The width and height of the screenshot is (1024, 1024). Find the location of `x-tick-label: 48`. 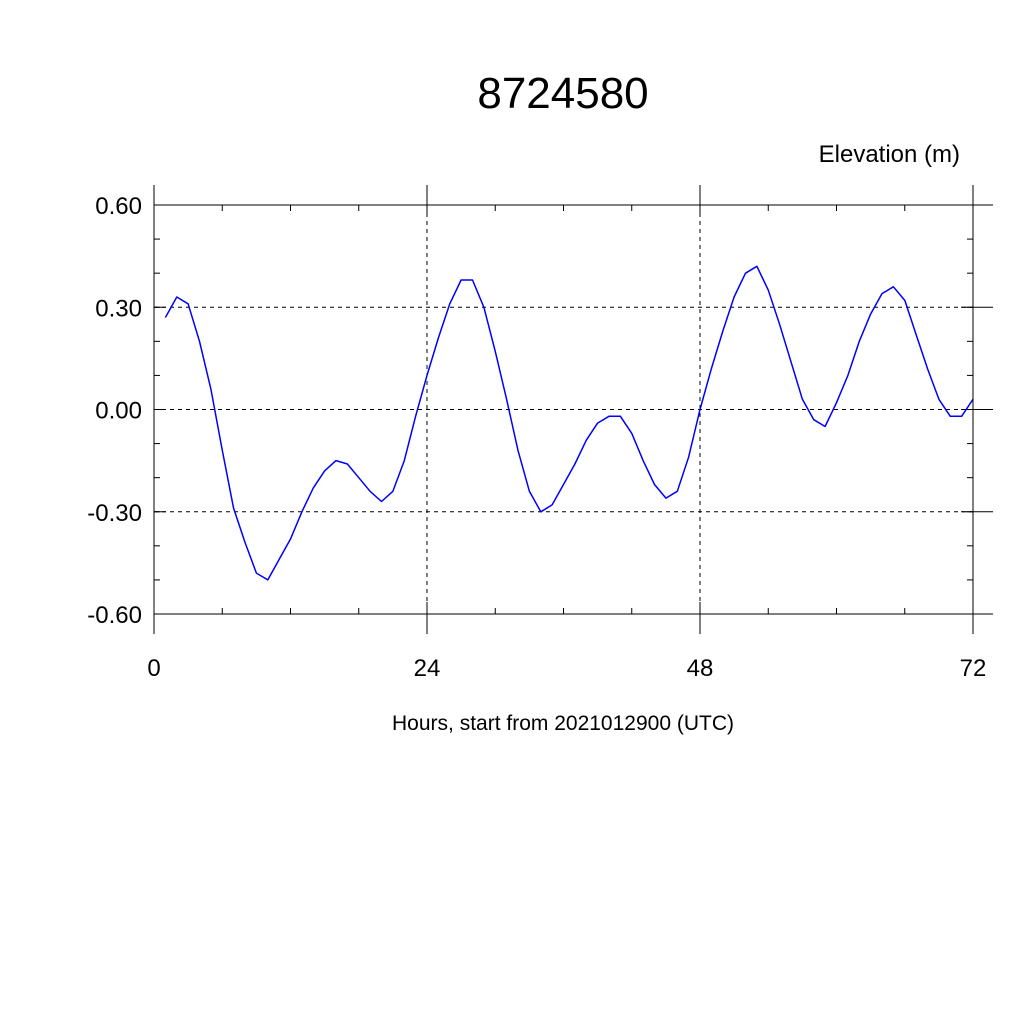

x-tick-label: 48 is located at coordinates (700, 668).